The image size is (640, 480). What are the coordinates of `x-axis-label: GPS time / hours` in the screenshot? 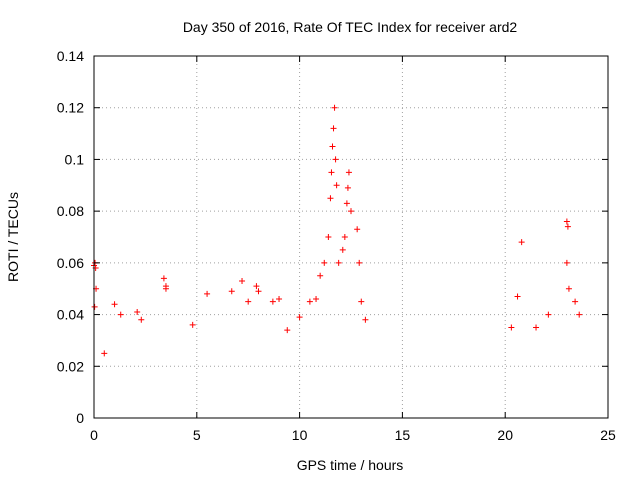 It's located at (350, 465).